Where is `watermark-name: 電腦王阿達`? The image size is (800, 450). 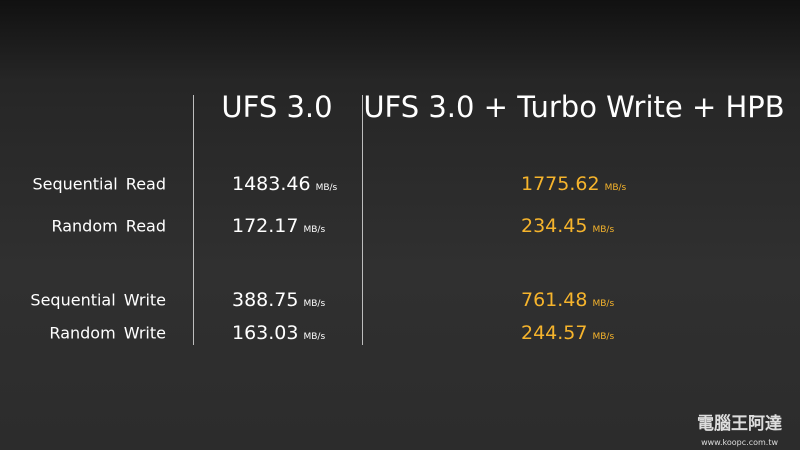 watermark-name: 電腦王阿達 is located at coordinates (739, 424).